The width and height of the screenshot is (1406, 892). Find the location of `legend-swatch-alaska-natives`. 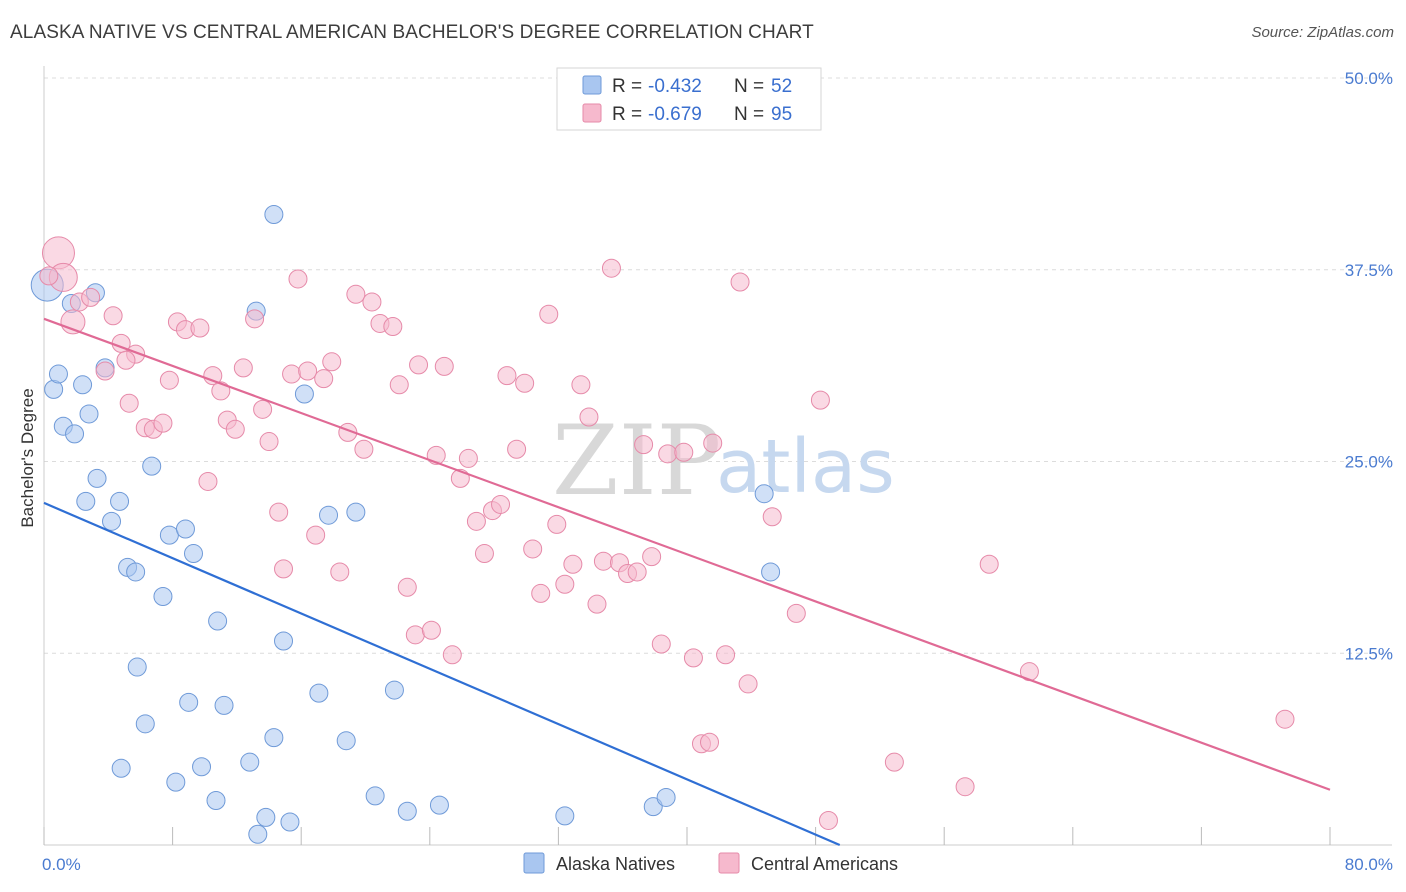

legend-swatch-alaska-natives is located at coordinates (592, 85).